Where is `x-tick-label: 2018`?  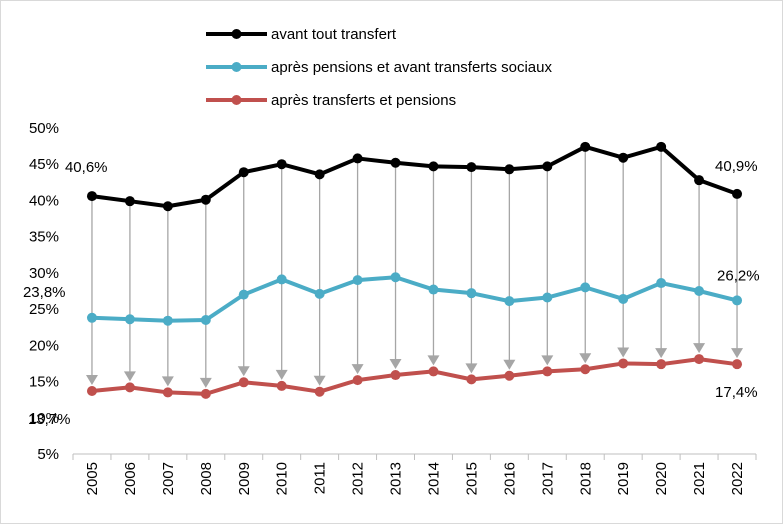
x-tick-label: 2018 is located at coordinates (585, 478).